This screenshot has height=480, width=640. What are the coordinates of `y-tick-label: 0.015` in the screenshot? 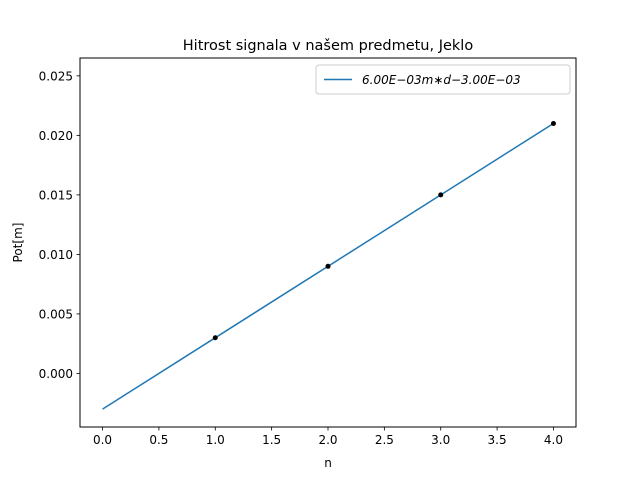 It's located at (56, 195).